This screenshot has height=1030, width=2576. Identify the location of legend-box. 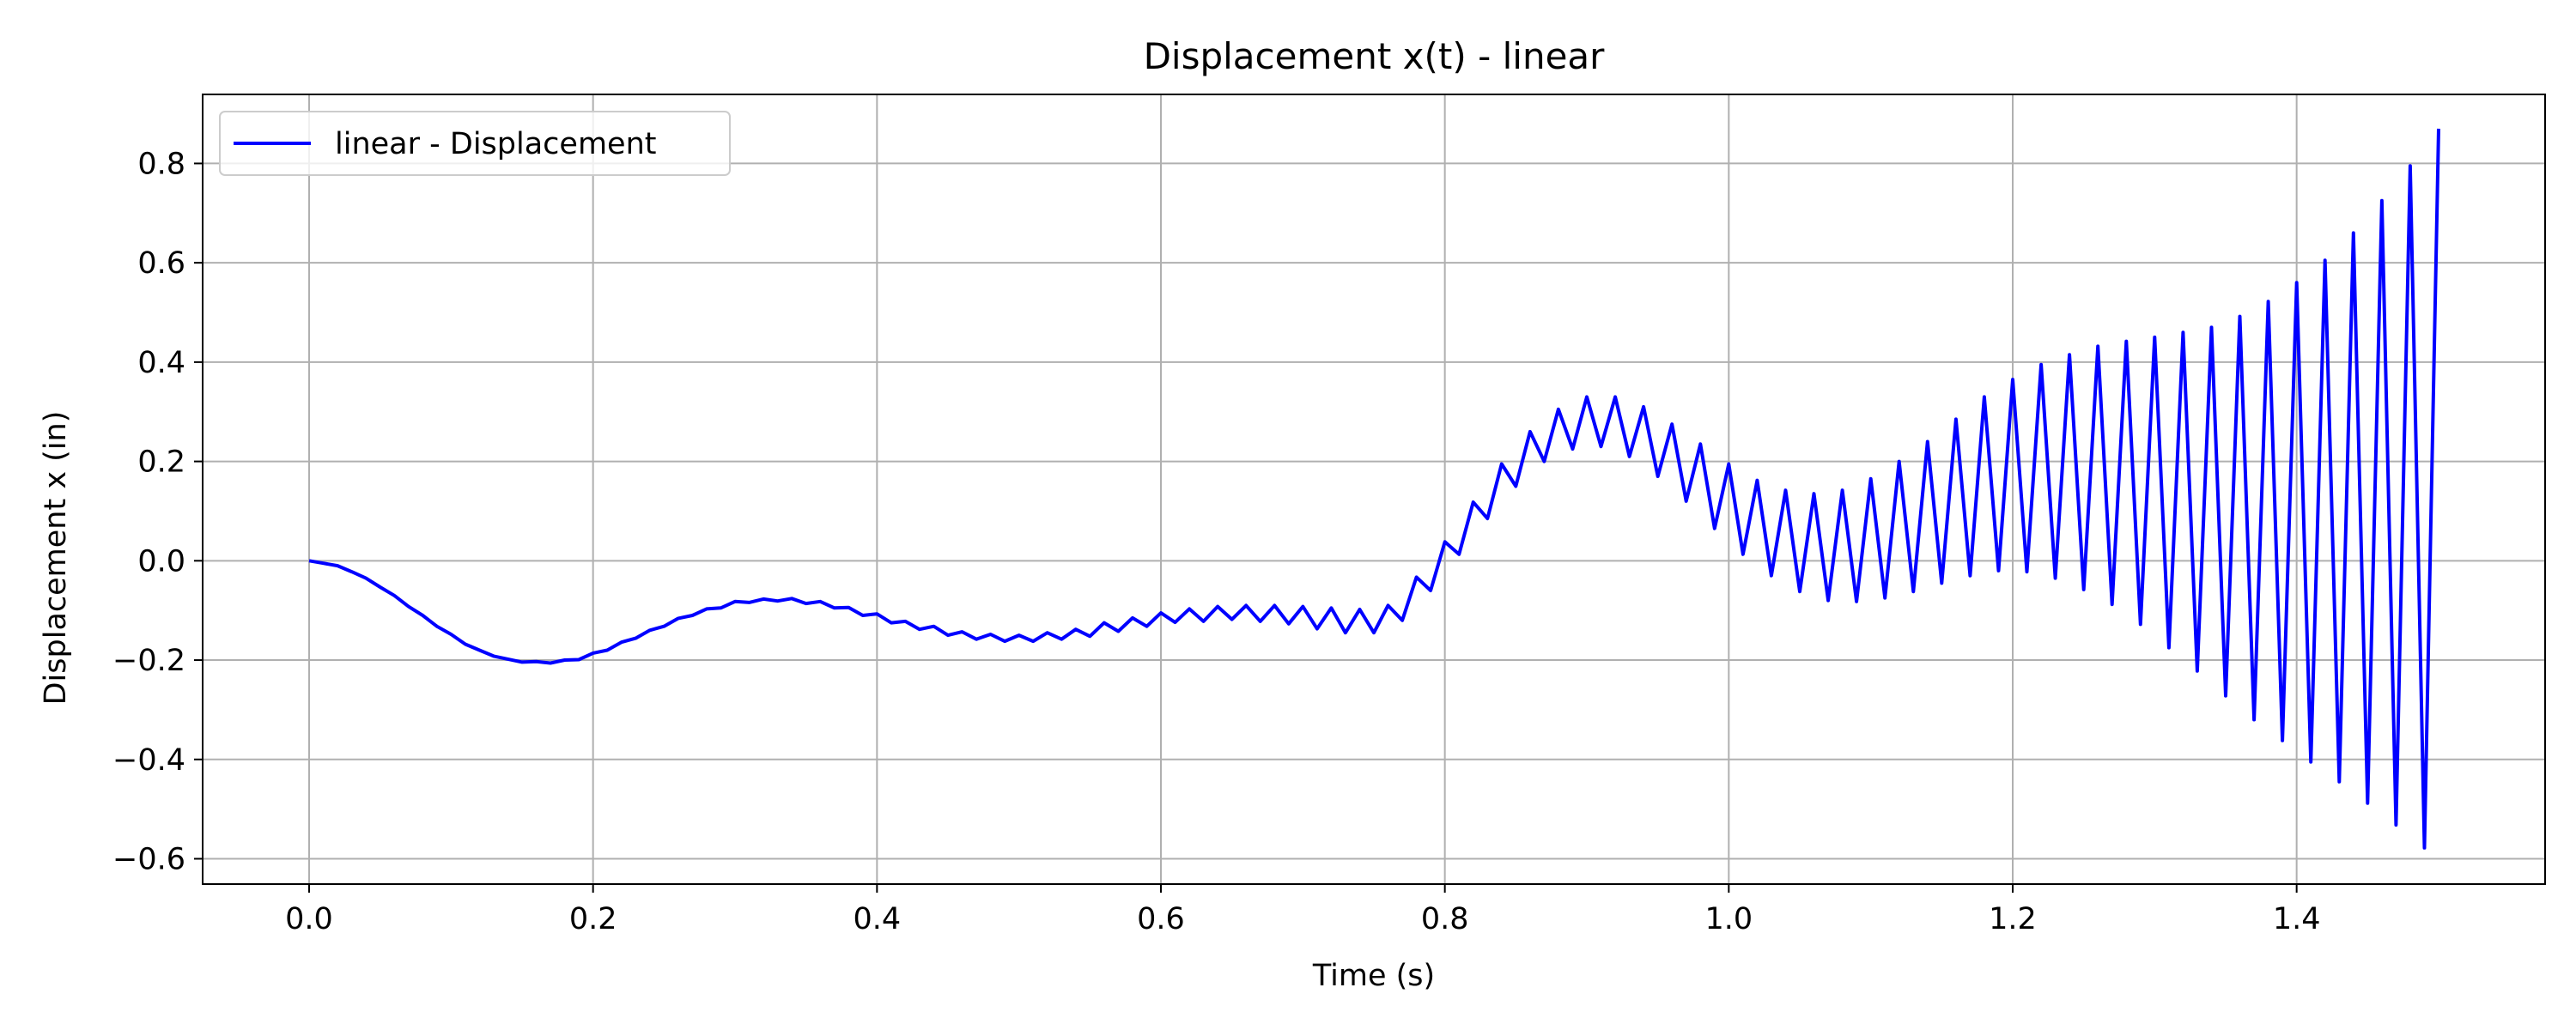
(475, 143).